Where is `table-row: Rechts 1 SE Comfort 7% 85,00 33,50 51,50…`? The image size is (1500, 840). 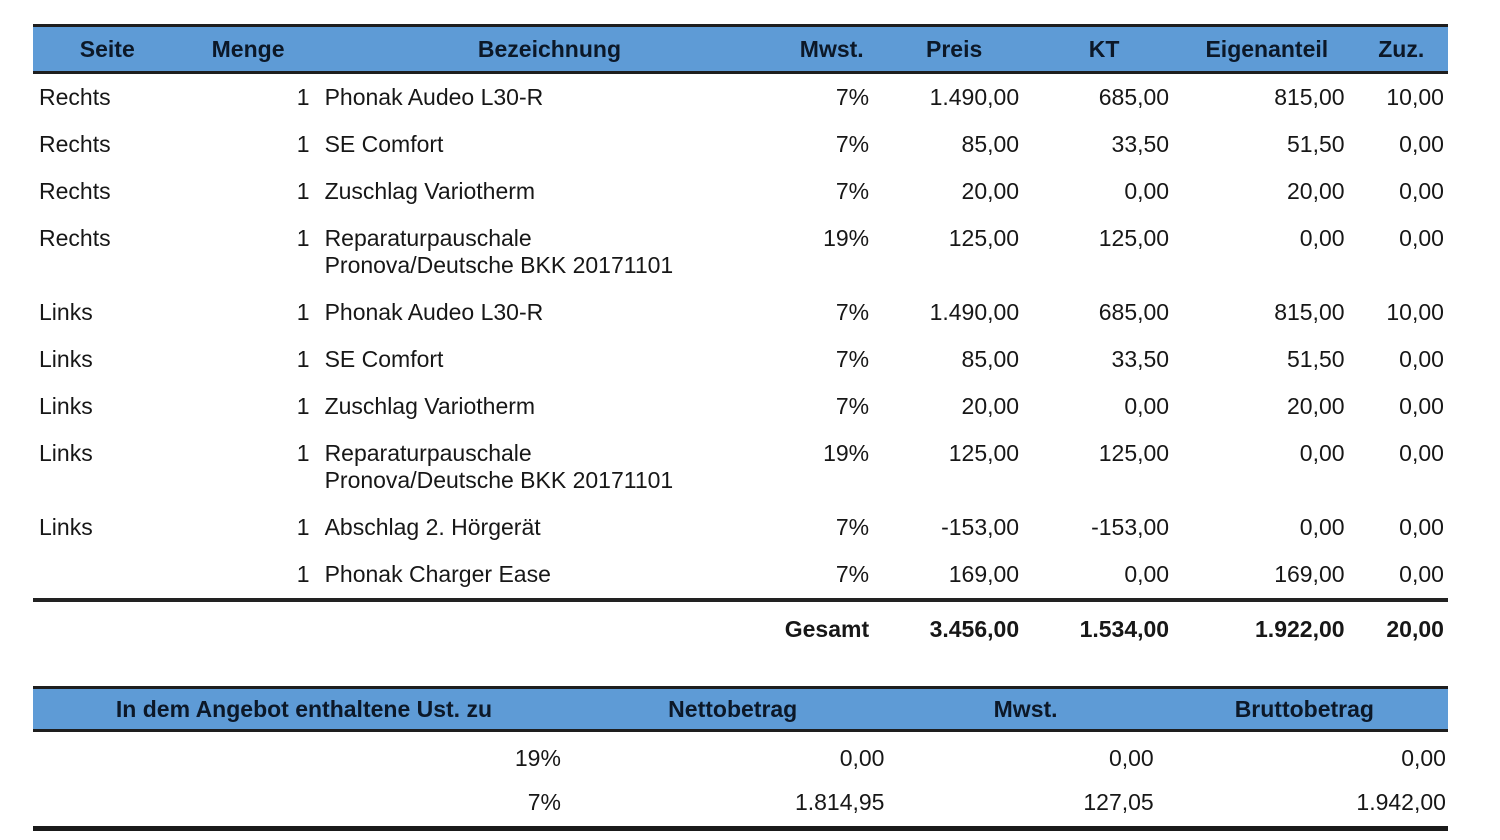
table-row: Rechts 1 SE Comfort 7% 85,00 33,50 51,50… is located at coordinates (740, 144).